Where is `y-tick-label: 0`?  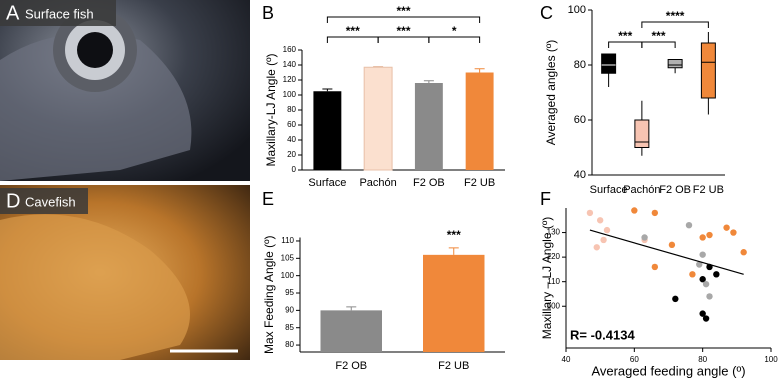 y-tick-label: 0 is located at coordinates (294, 169).